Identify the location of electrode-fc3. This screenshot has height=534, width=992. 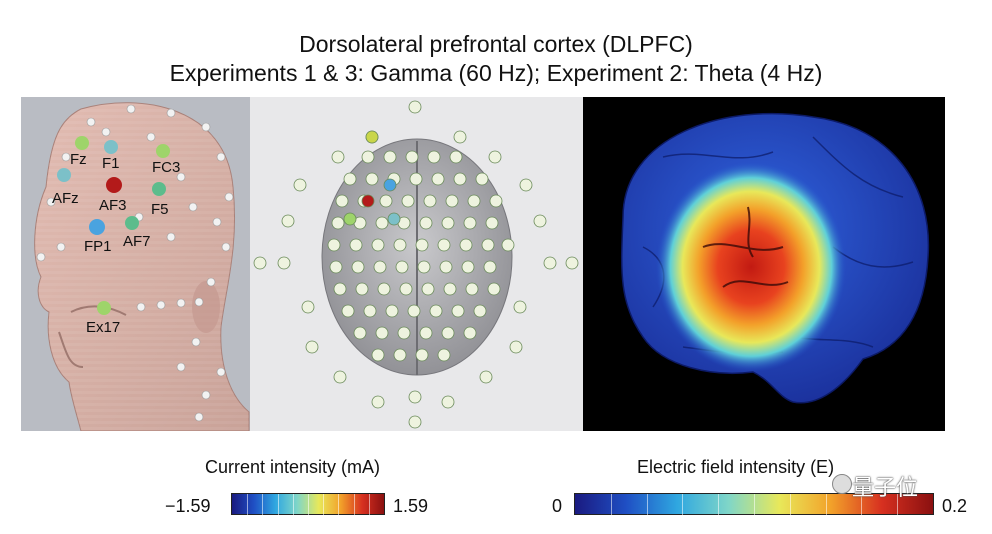
(163, 151).